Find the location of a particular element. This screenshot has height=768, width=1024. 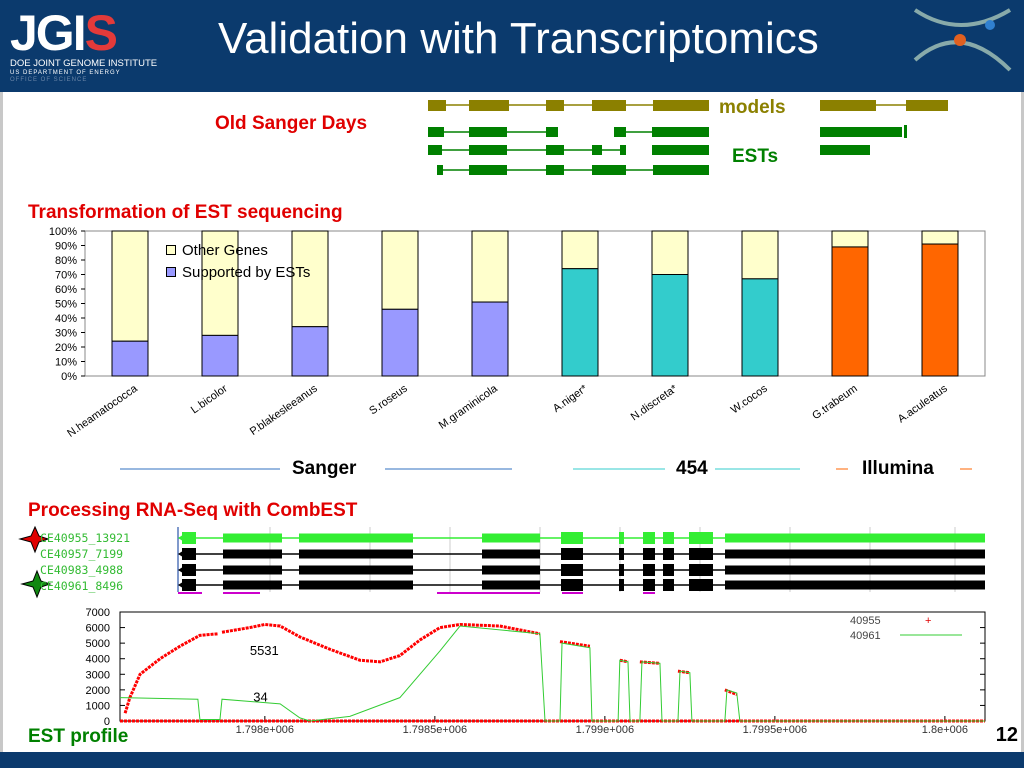

combest-heading: Processing RNA-Seq with CombEST is located at coordinates (193, 510).